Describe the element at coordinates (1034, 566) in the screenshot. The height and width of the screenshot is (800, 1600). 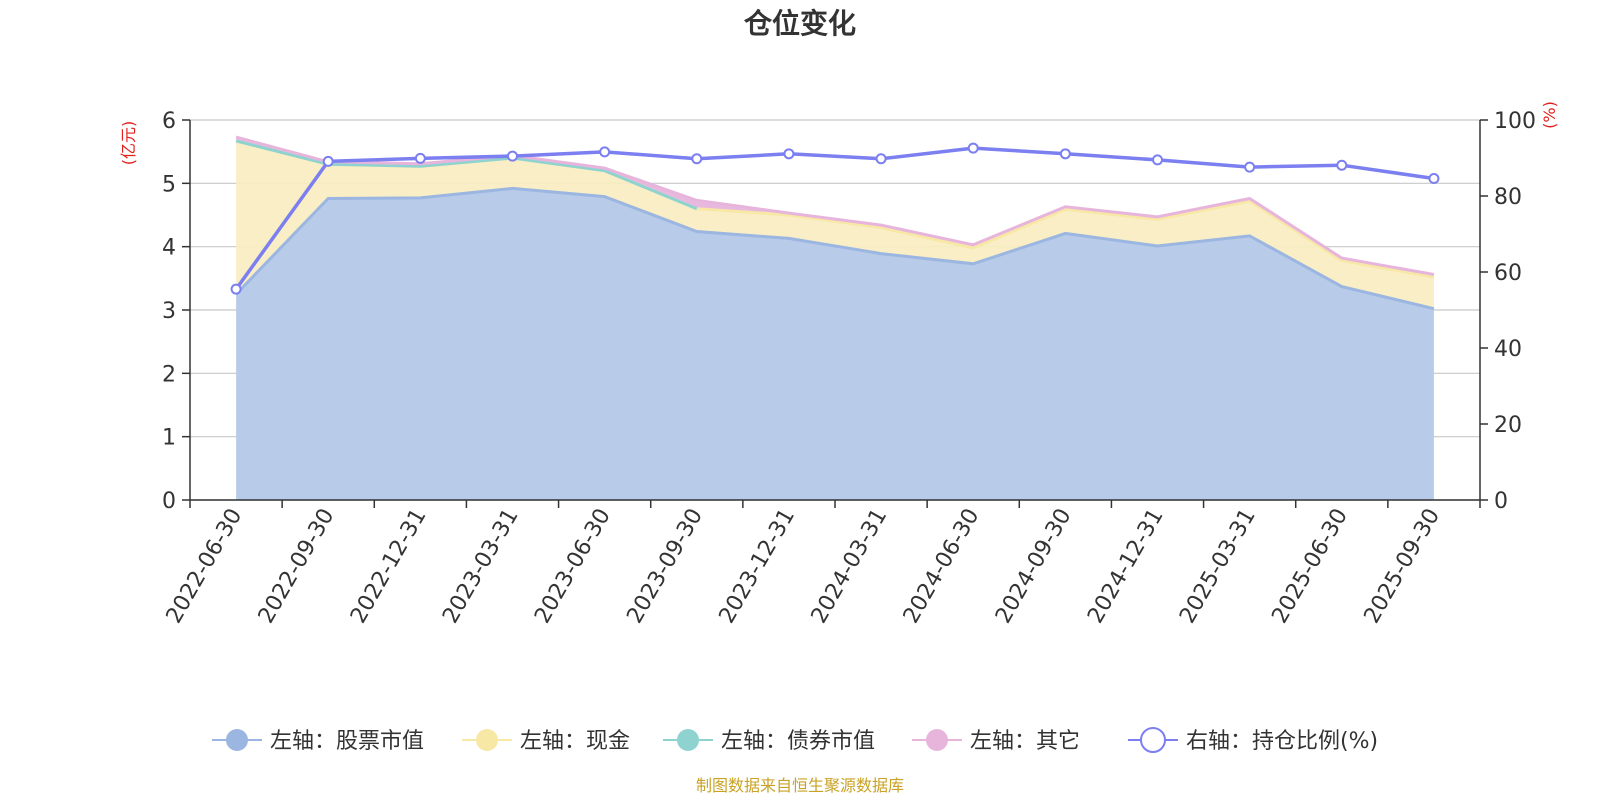
I see `x-tick-label: 2024-09-30` at that location.